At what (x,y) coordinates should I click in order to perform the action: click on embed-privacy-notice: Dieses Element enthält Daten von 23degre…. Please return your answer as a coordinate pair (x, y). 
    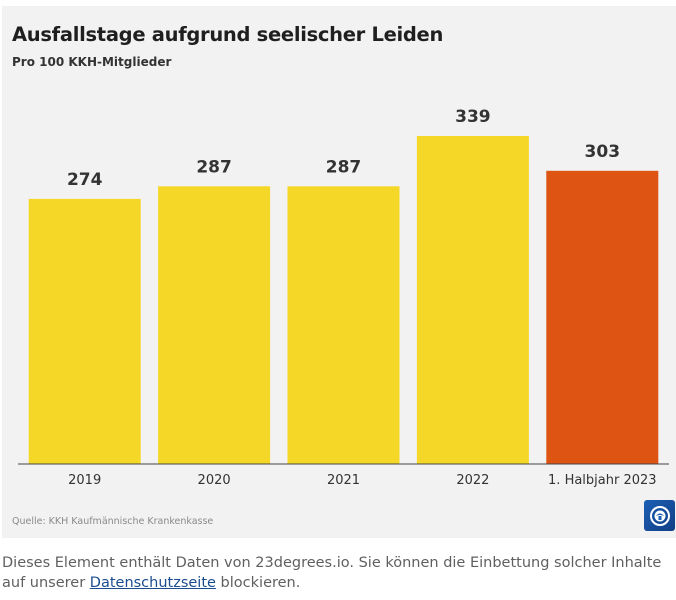
    Looking at the image, I should click on (337, 573).